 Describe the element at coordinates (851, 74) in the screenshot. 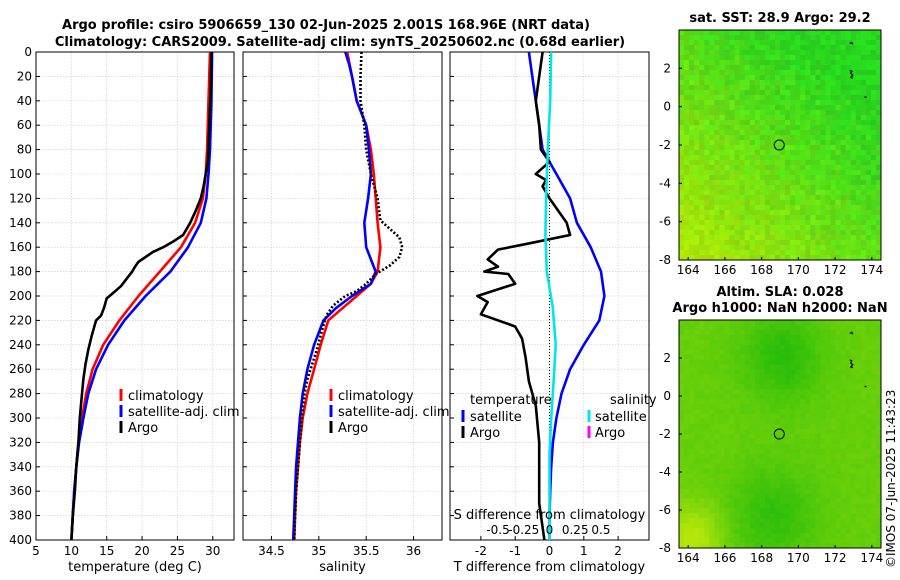

I see `island-outline` at that location.